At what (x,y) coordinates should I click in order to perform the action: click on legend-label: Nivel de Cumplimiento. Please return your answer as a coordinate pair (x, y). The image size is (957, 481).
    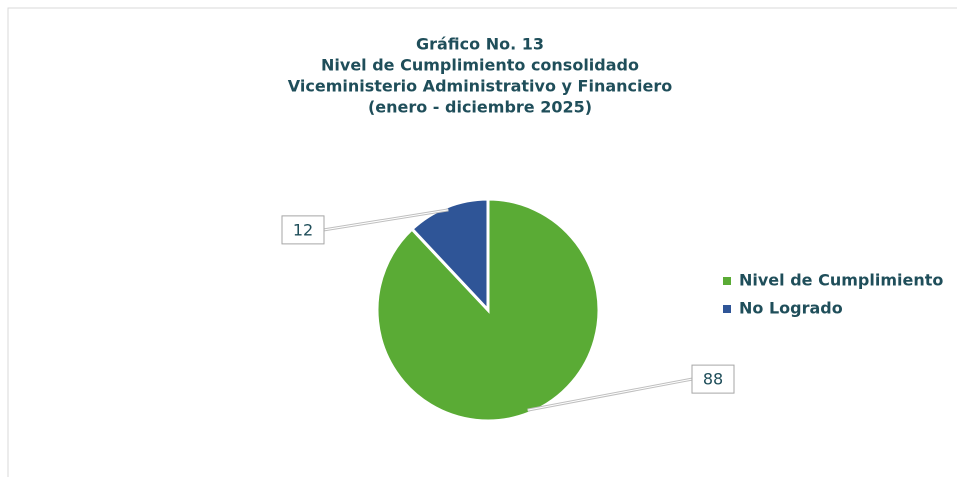
    Looking at the image, I should click on (841, 280).